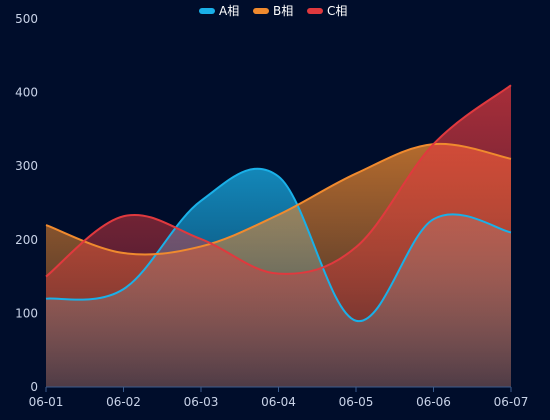  I want to click on x-tick-label: 06-07, so click(511, 402).